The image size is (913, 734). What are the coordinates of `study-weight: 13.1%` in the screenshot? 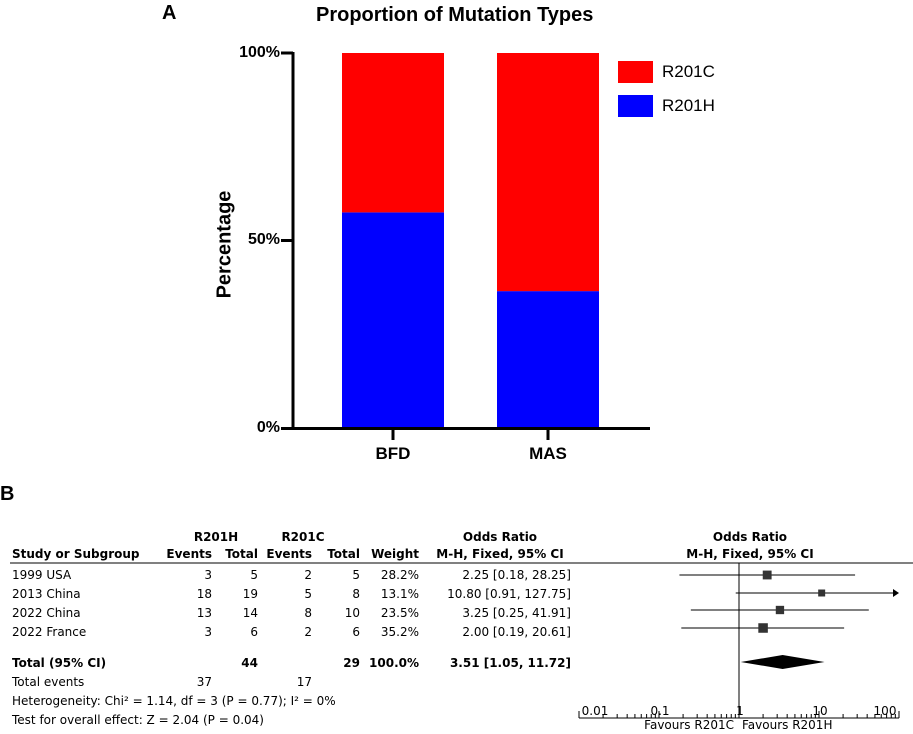 It's located at (399, 594).